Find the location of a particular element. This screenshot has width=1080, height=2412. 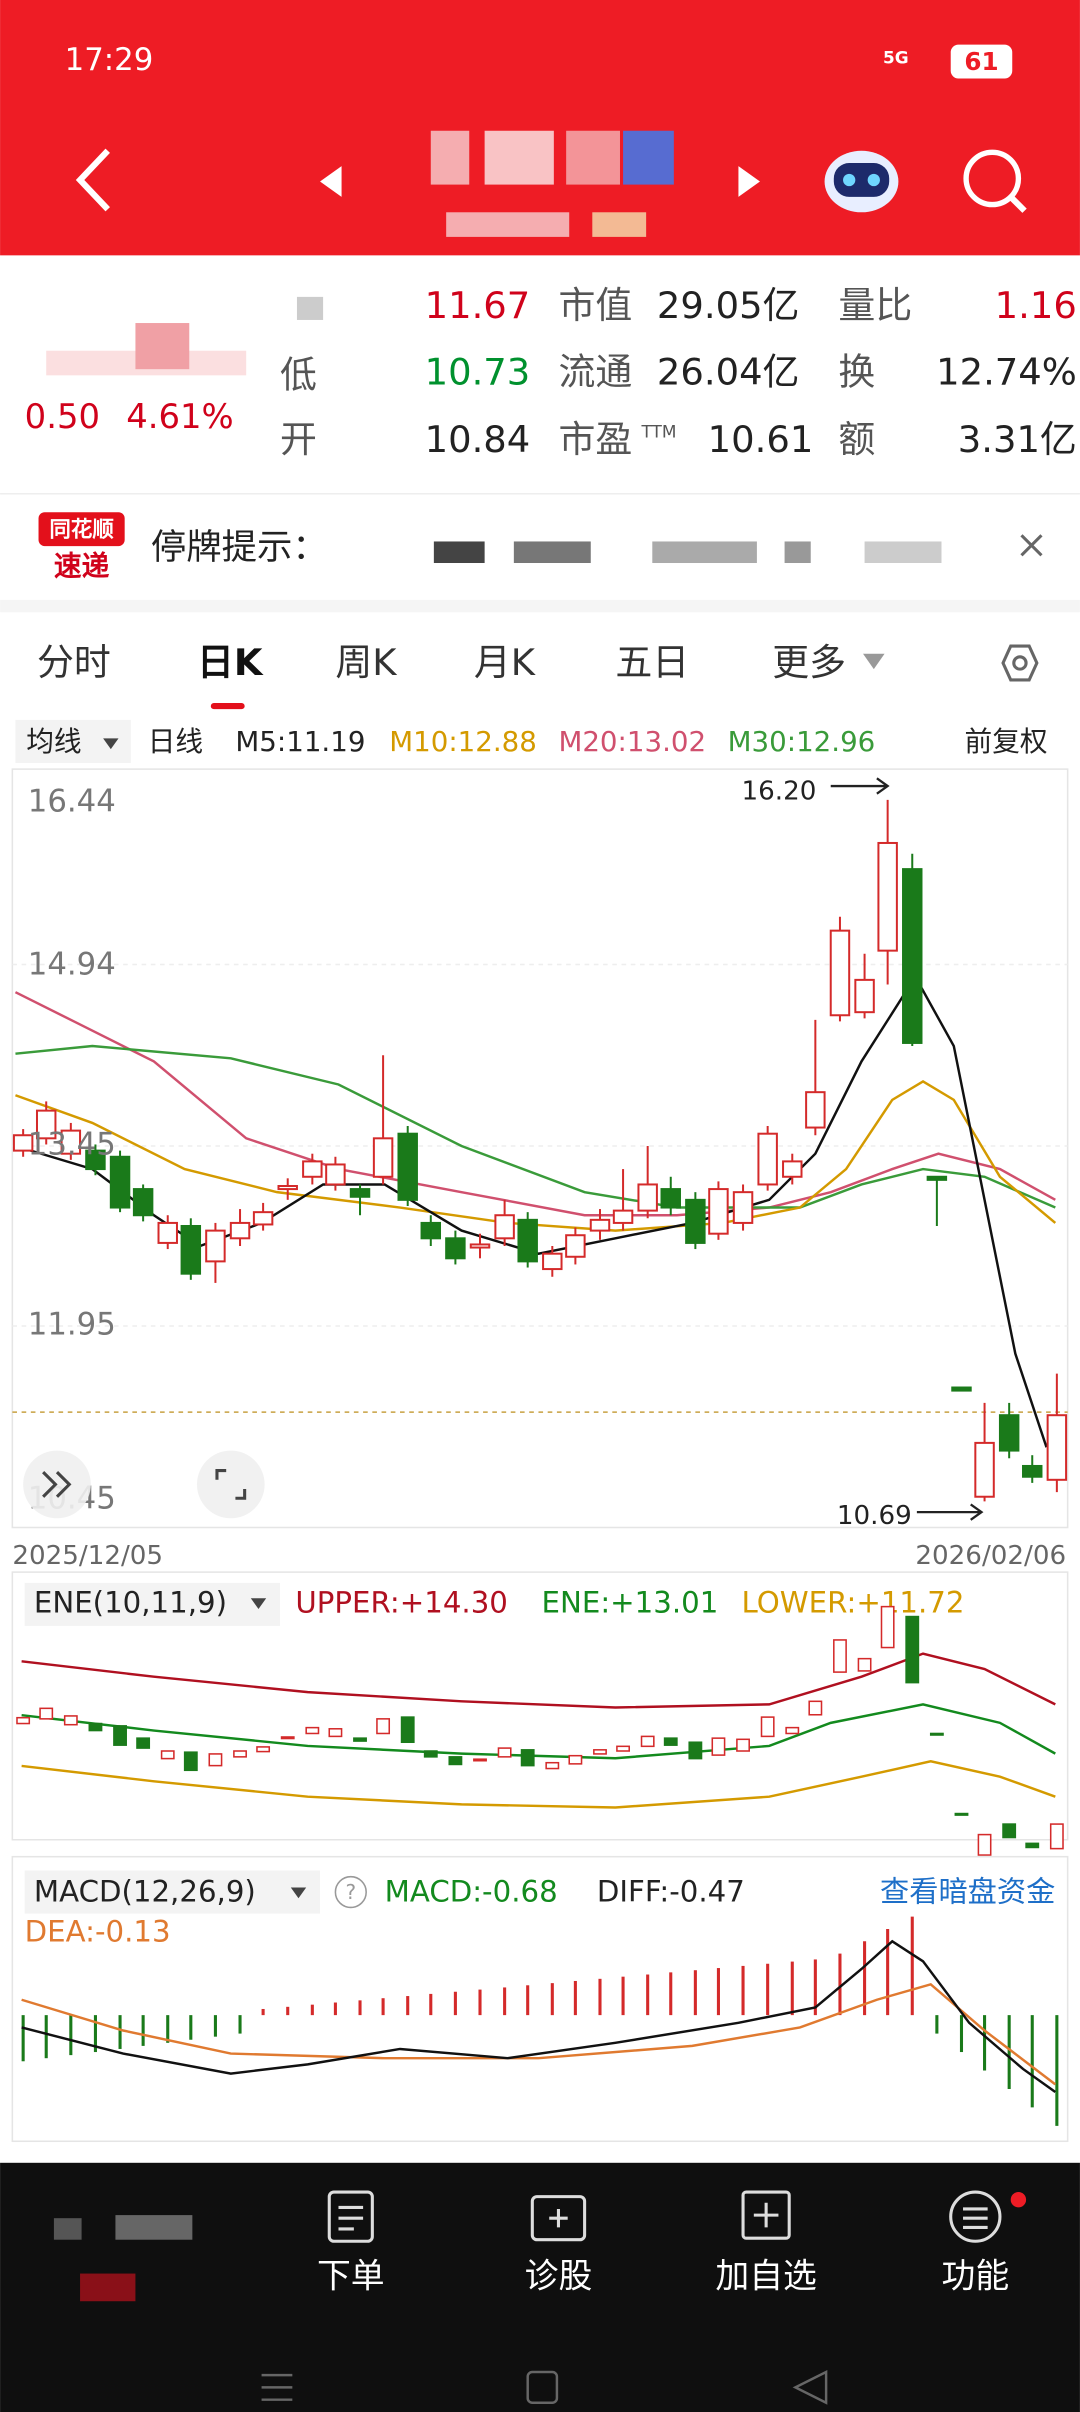

network: 5G is located at coordinates (896, 57).